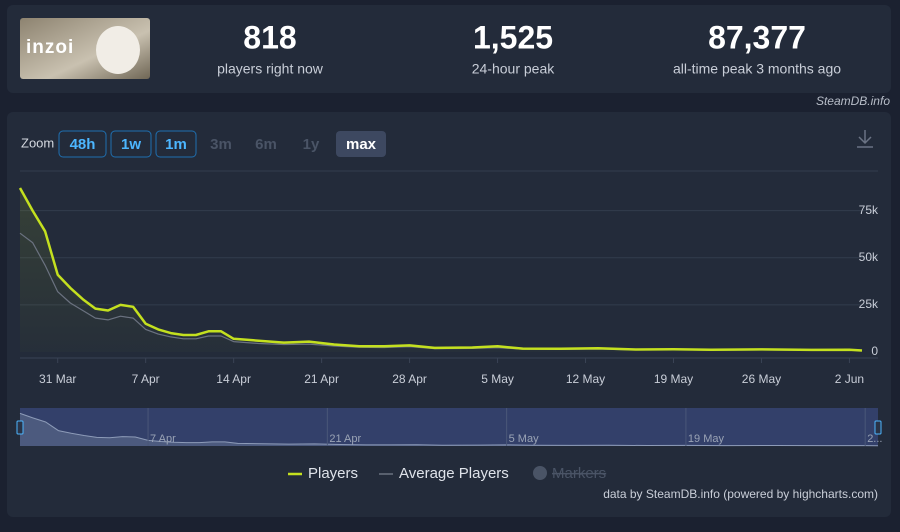 The width and height of the screenshot is (900, 532). Describe the element at coordinates (540, 473) in the screenshot. I see `legend-symbol` at that location.